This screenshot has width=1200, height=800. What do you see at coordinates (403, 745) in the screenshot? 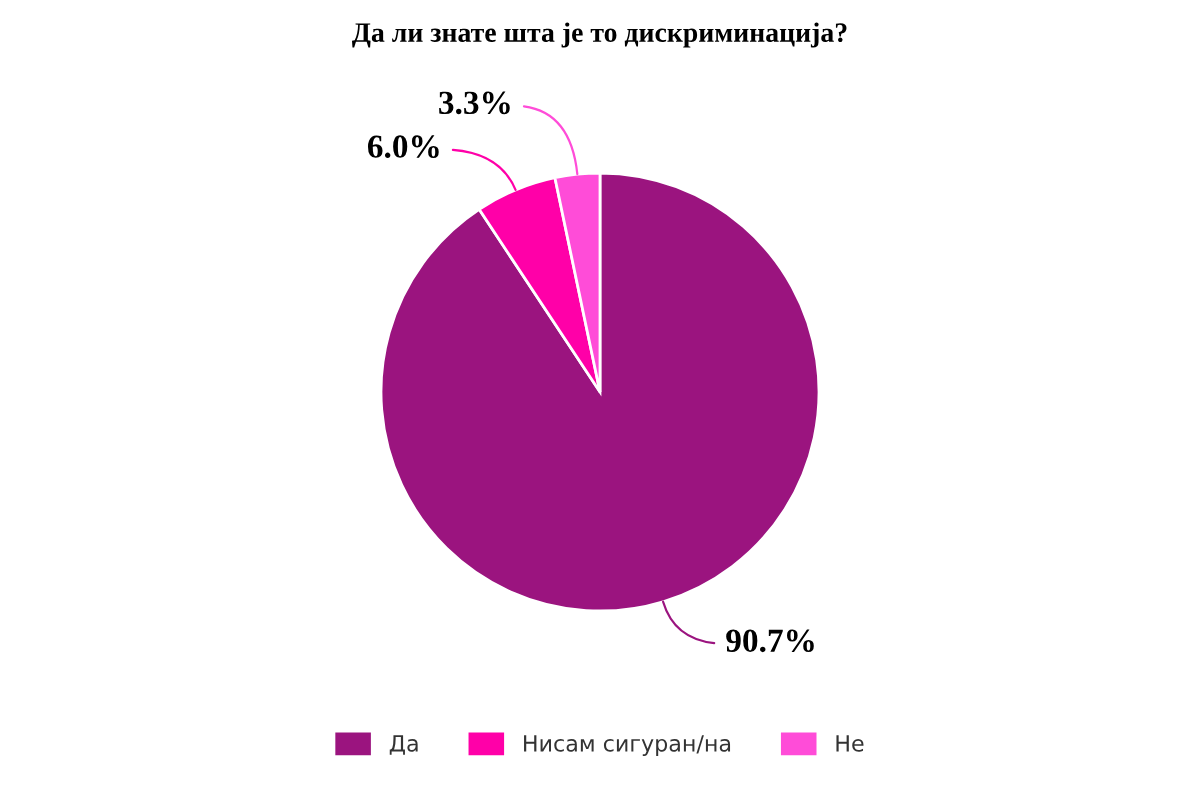
I see `legend-label: Да` at bounding box center [403, 745].